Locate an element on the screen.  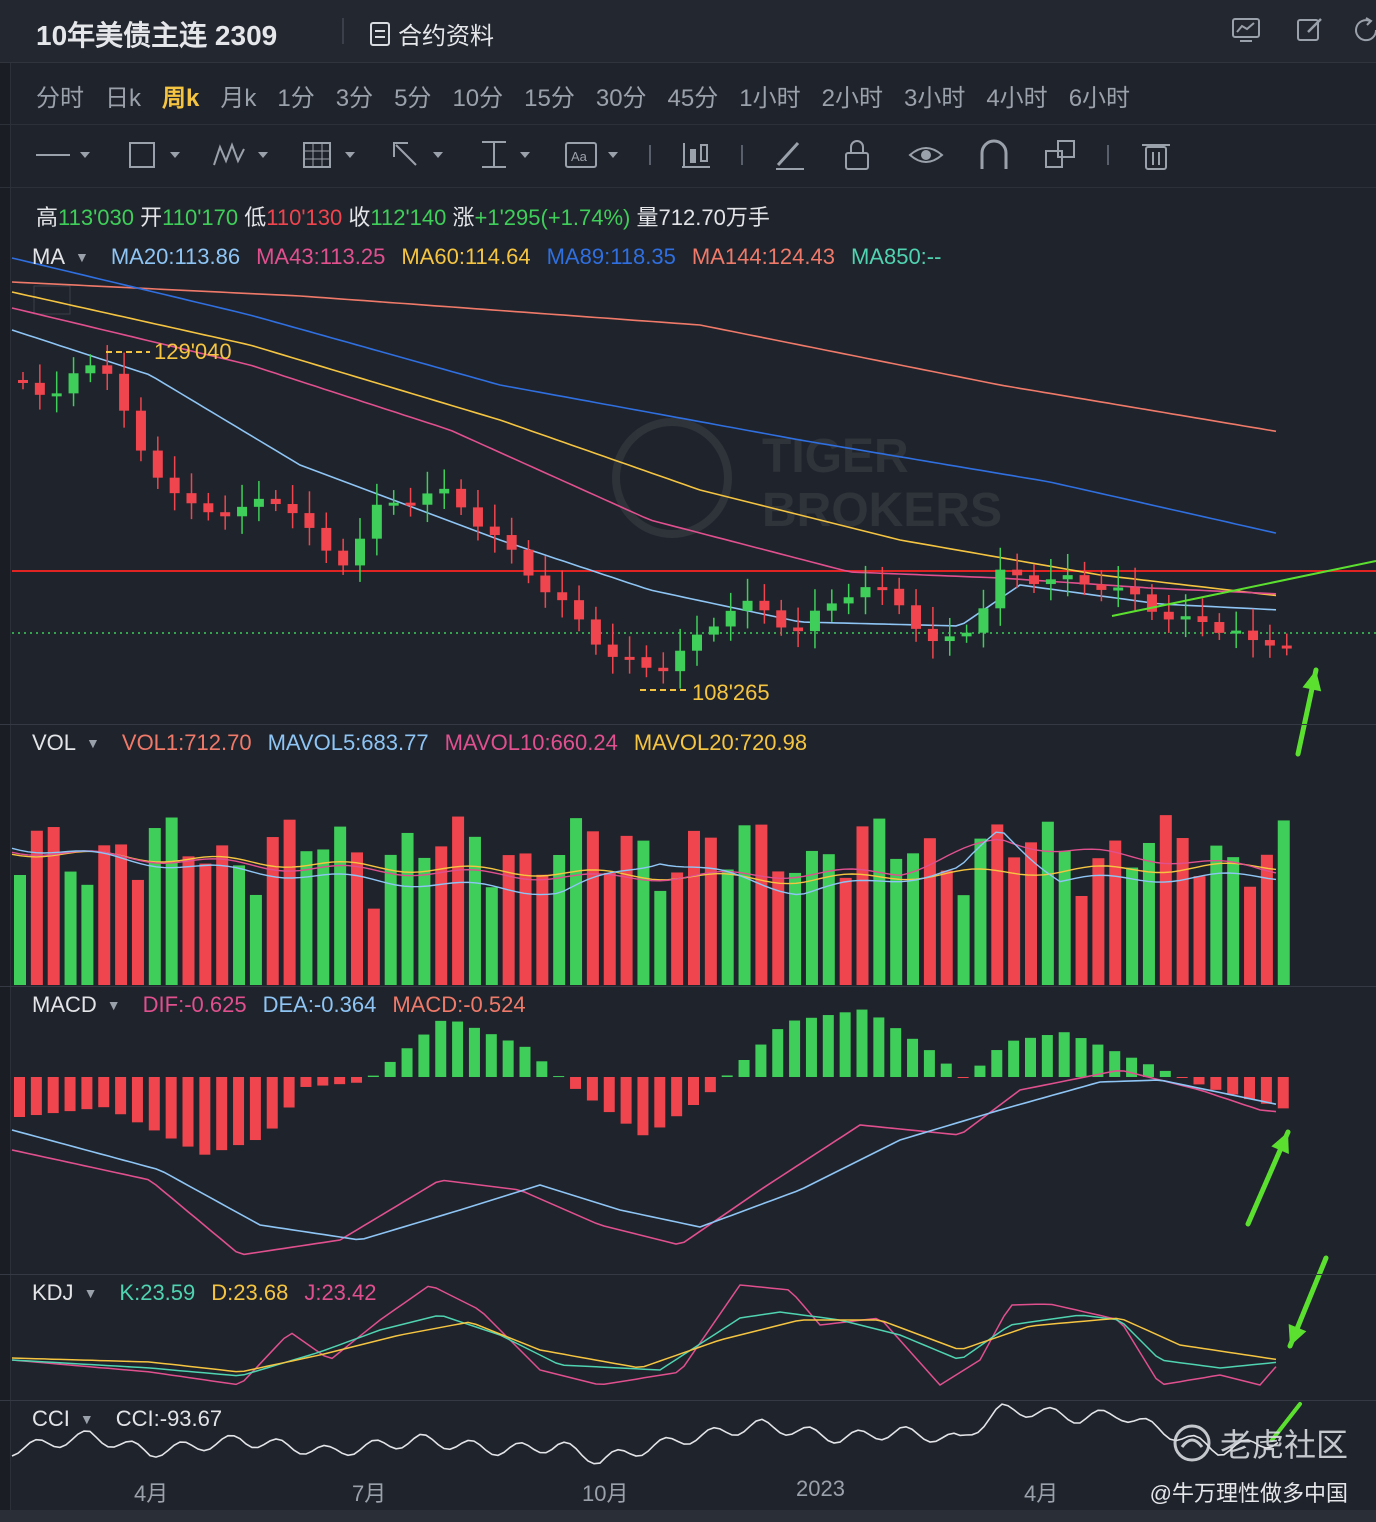
edit-icon is located at coordinates (1310, 30).